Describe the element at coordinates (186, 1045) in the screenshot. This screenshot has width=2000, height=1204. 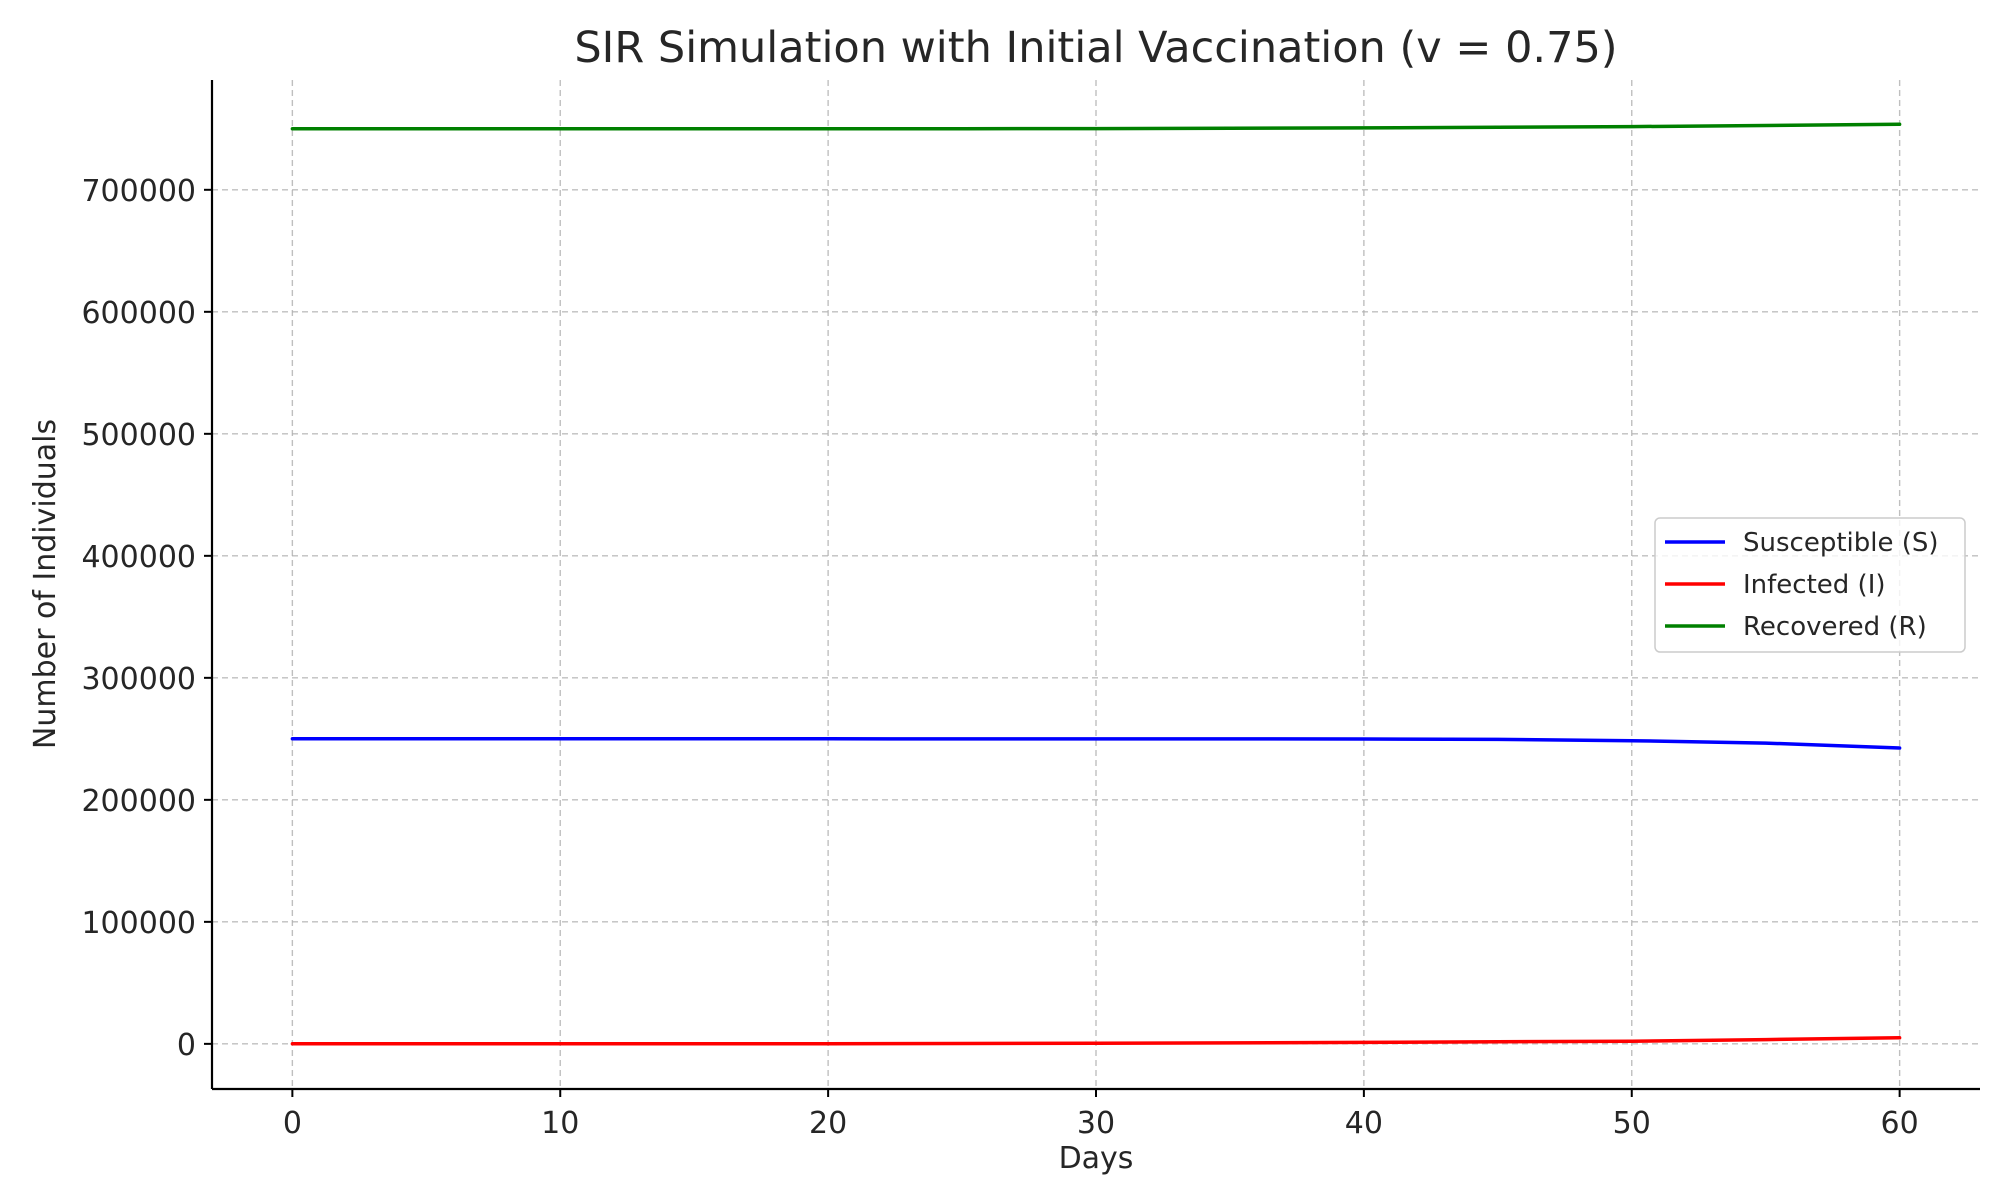
I see `y-tick-label: 0` at that location.